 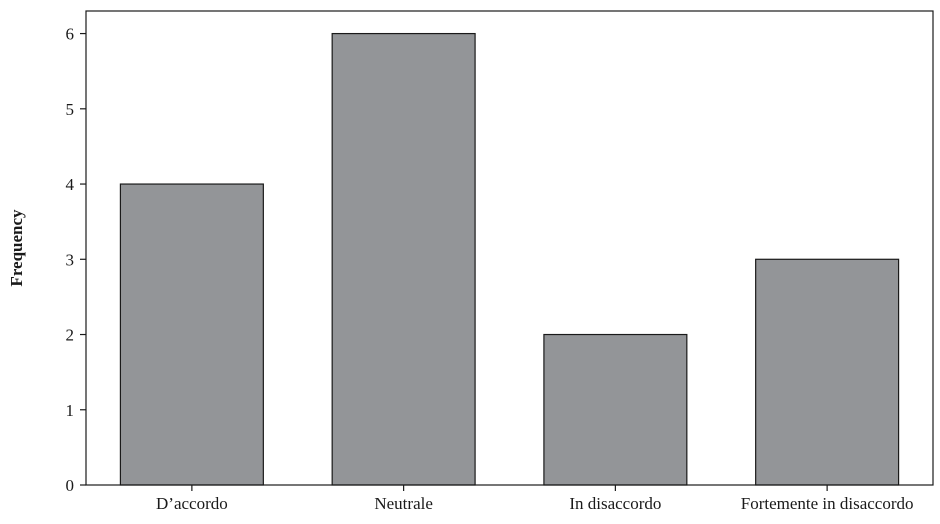 What do you see at coordinates (70, 485) in the screenshot?
I see `y-tick-label: 0` at bounding box center [70, 485].